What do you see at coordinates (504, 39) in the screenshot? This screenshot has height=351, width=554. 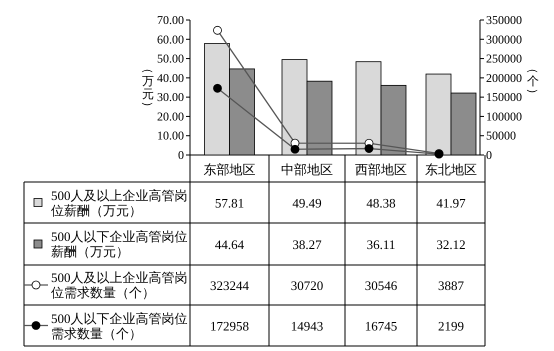 I see `y2-tick-label: 300000` at bounding box center [504, 39].